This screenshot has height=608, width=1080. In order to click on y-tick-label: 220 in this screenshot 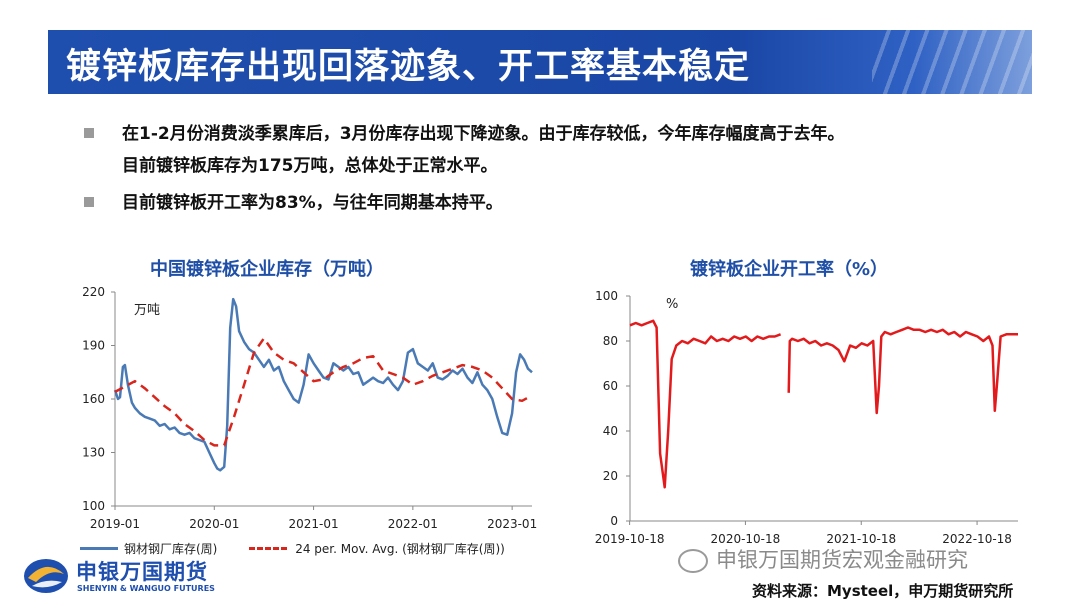, I will do `click(93, 292)`.